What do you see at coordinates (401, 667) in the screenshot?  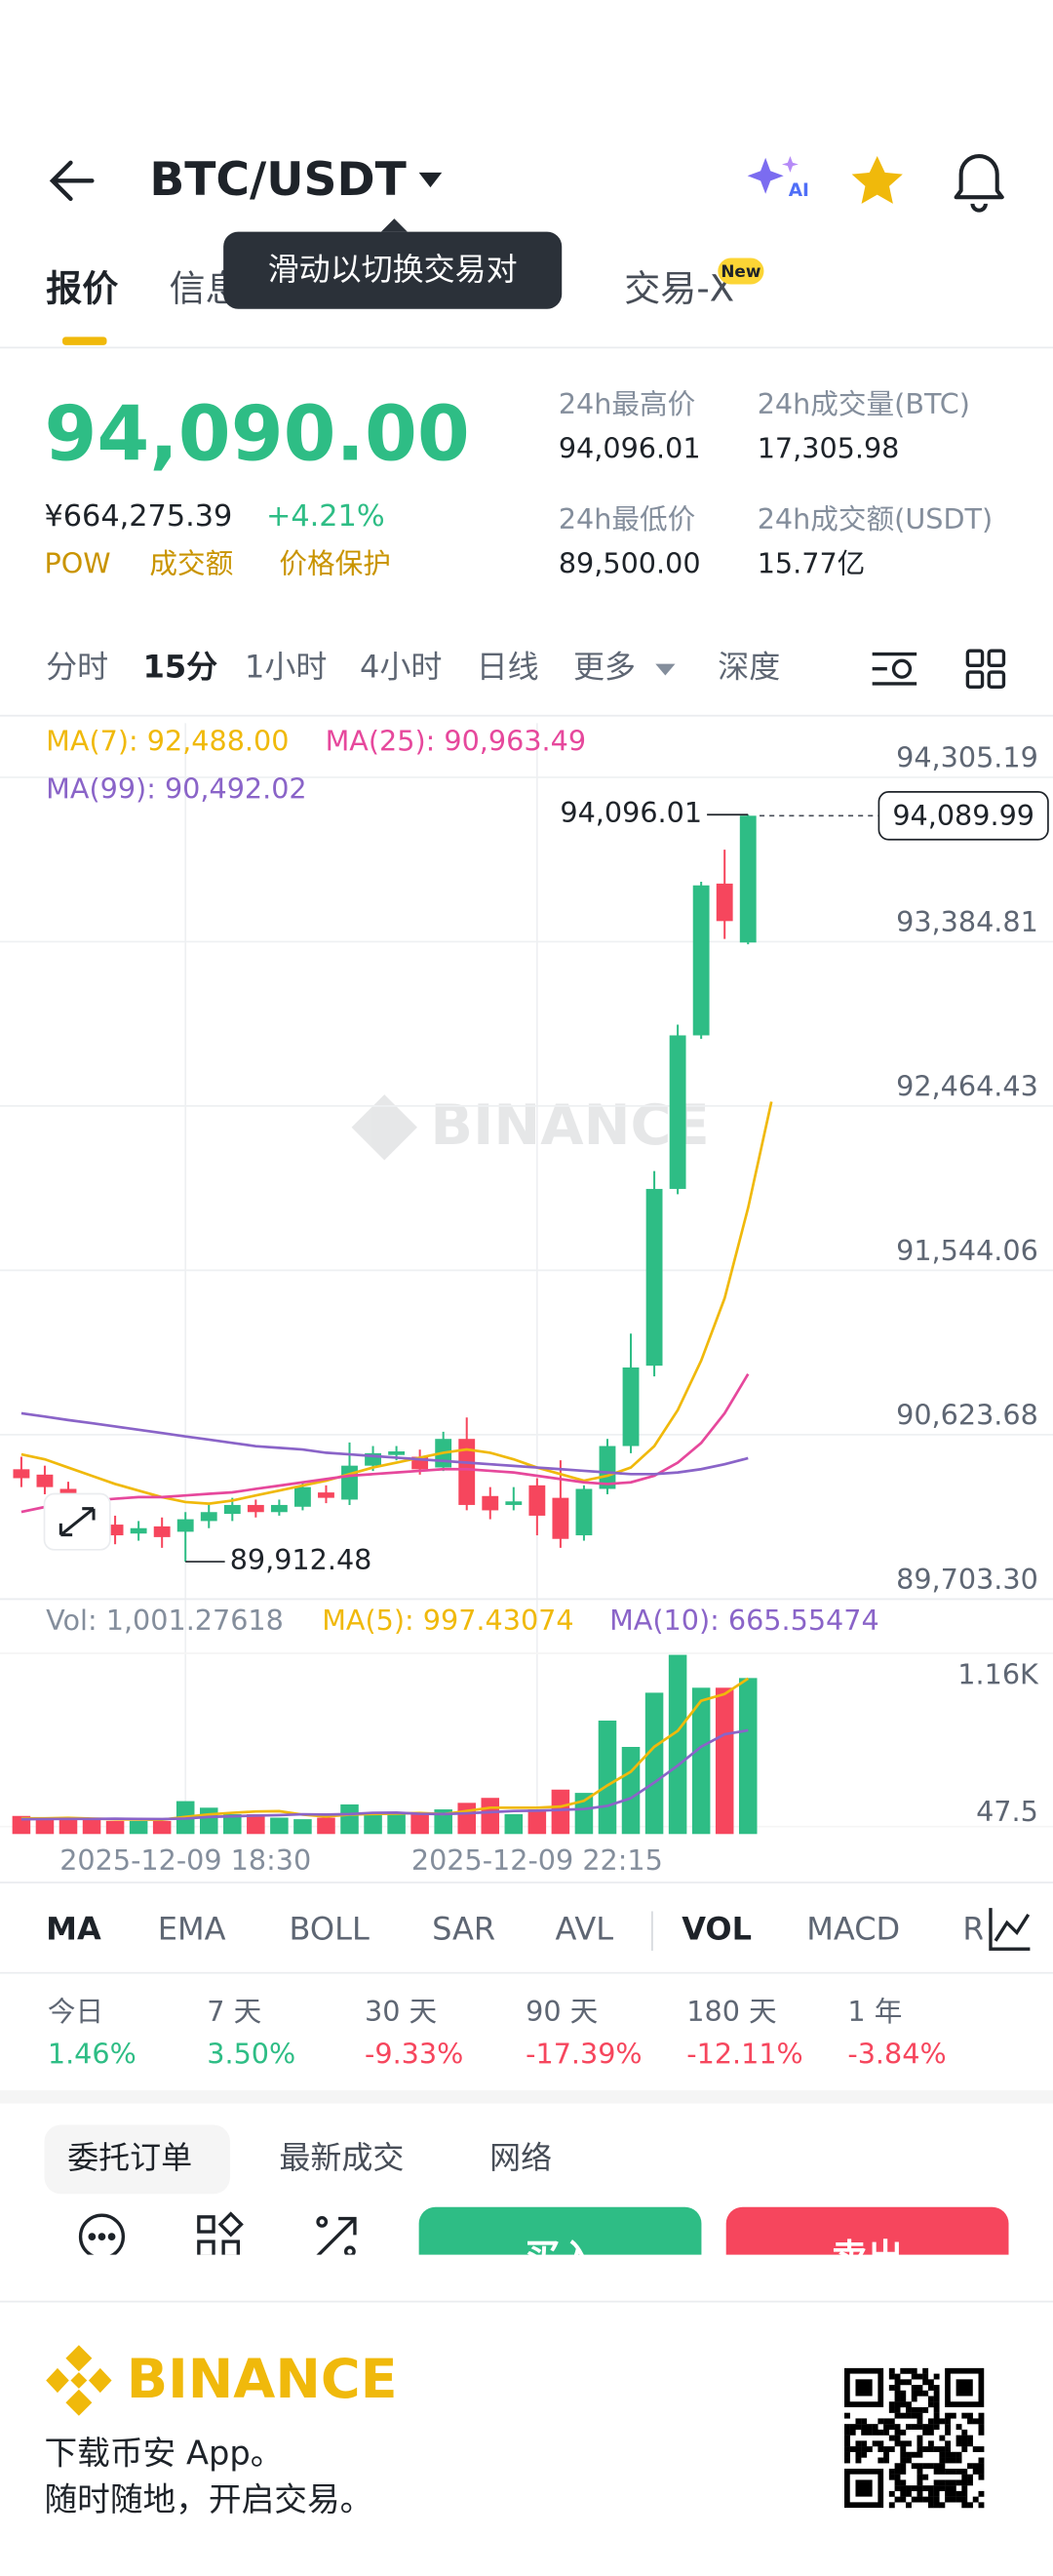 I see `interval: 4小时` at bounding box center [401, 667].